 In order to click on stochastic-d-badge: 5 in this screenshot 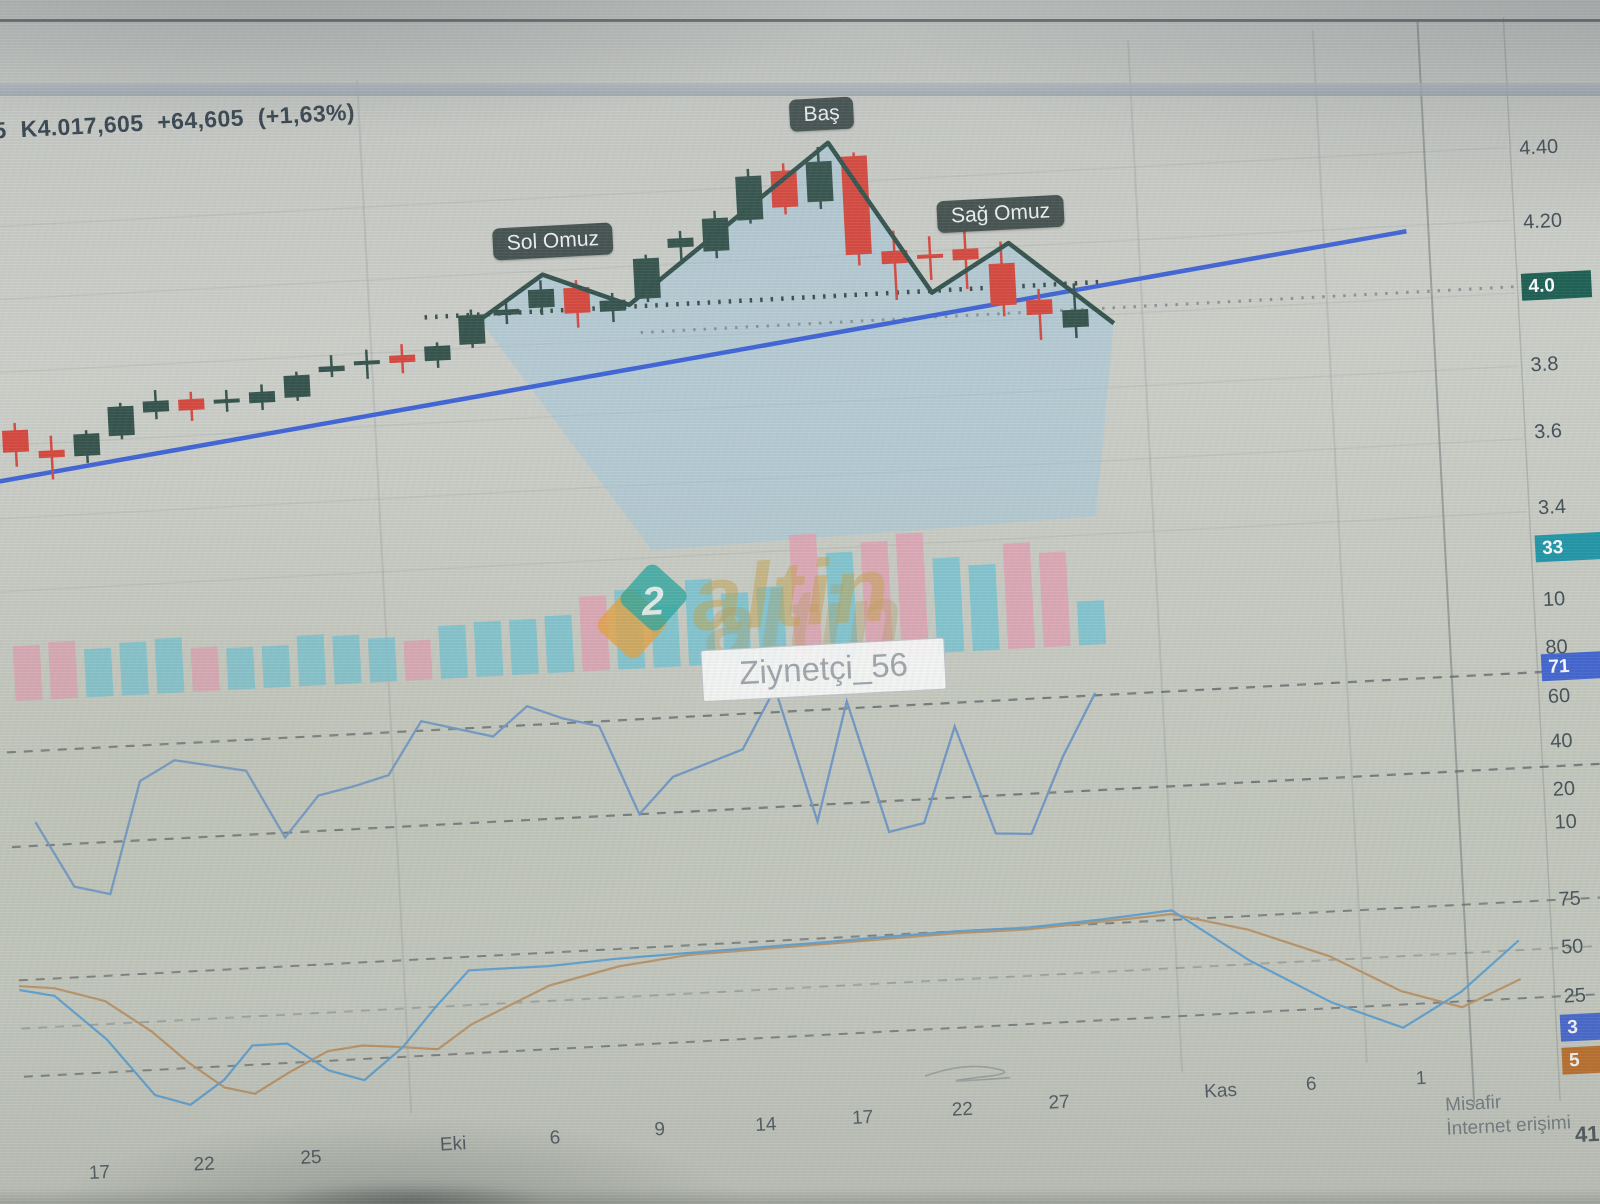, I will do `click(1580, 1059)`.